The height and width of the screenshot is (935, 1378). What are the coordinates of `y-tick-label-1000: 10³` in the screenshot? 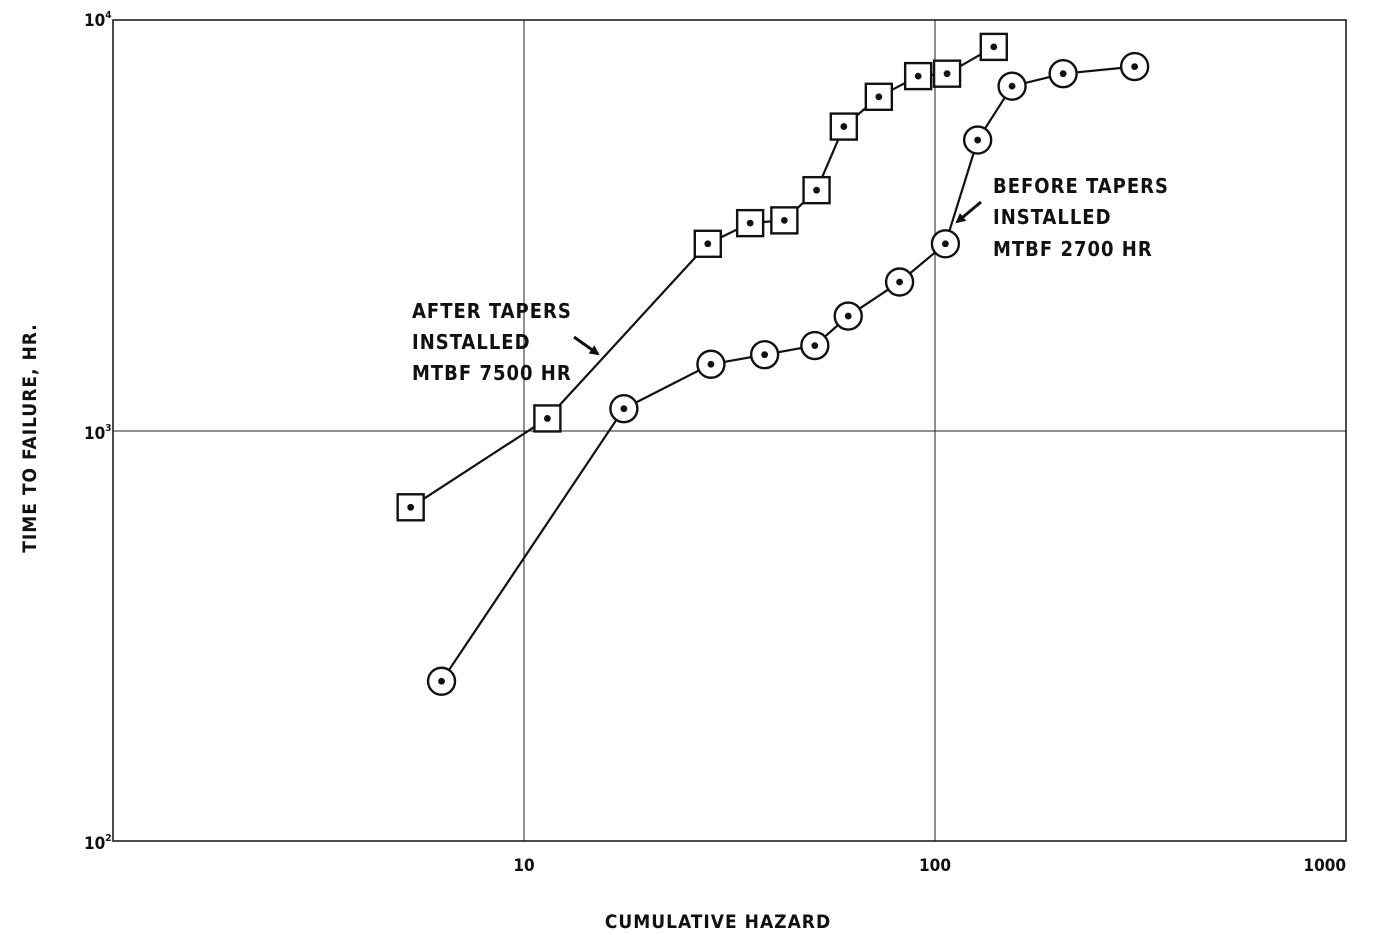 It's located at (98, 433).